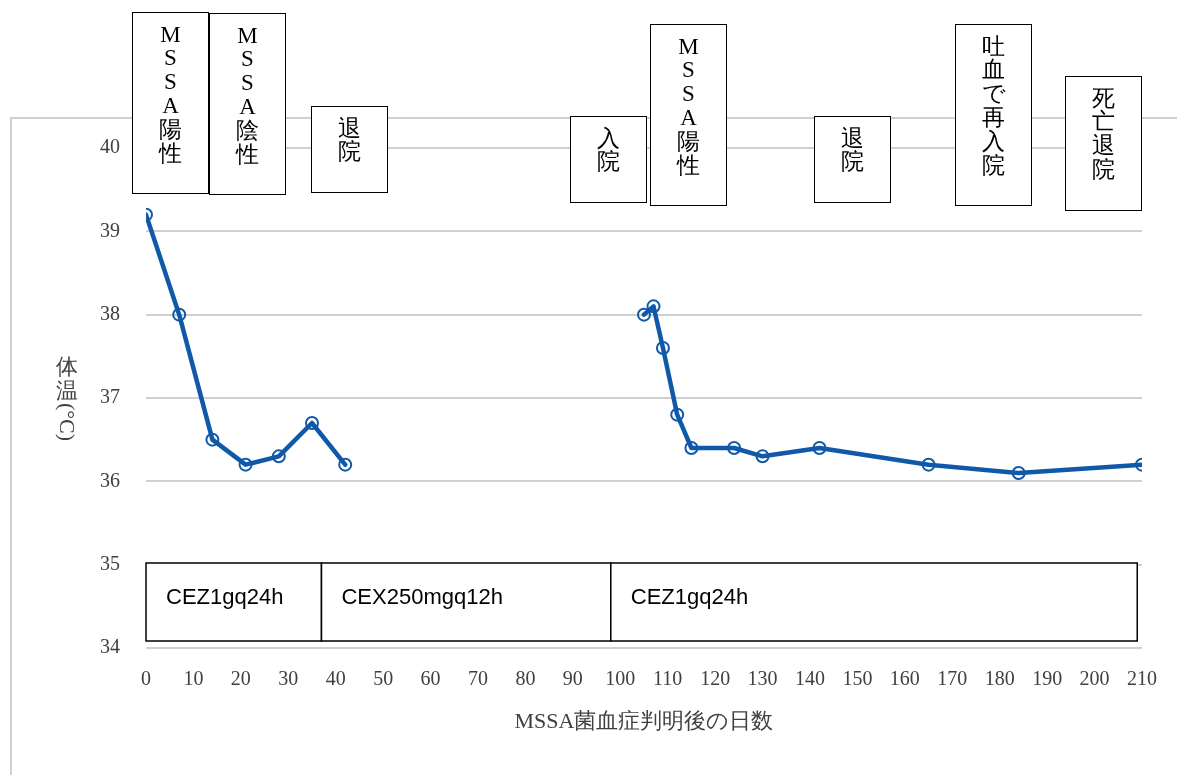  I want to click on x-tick-label: 110, so click(668, 678).